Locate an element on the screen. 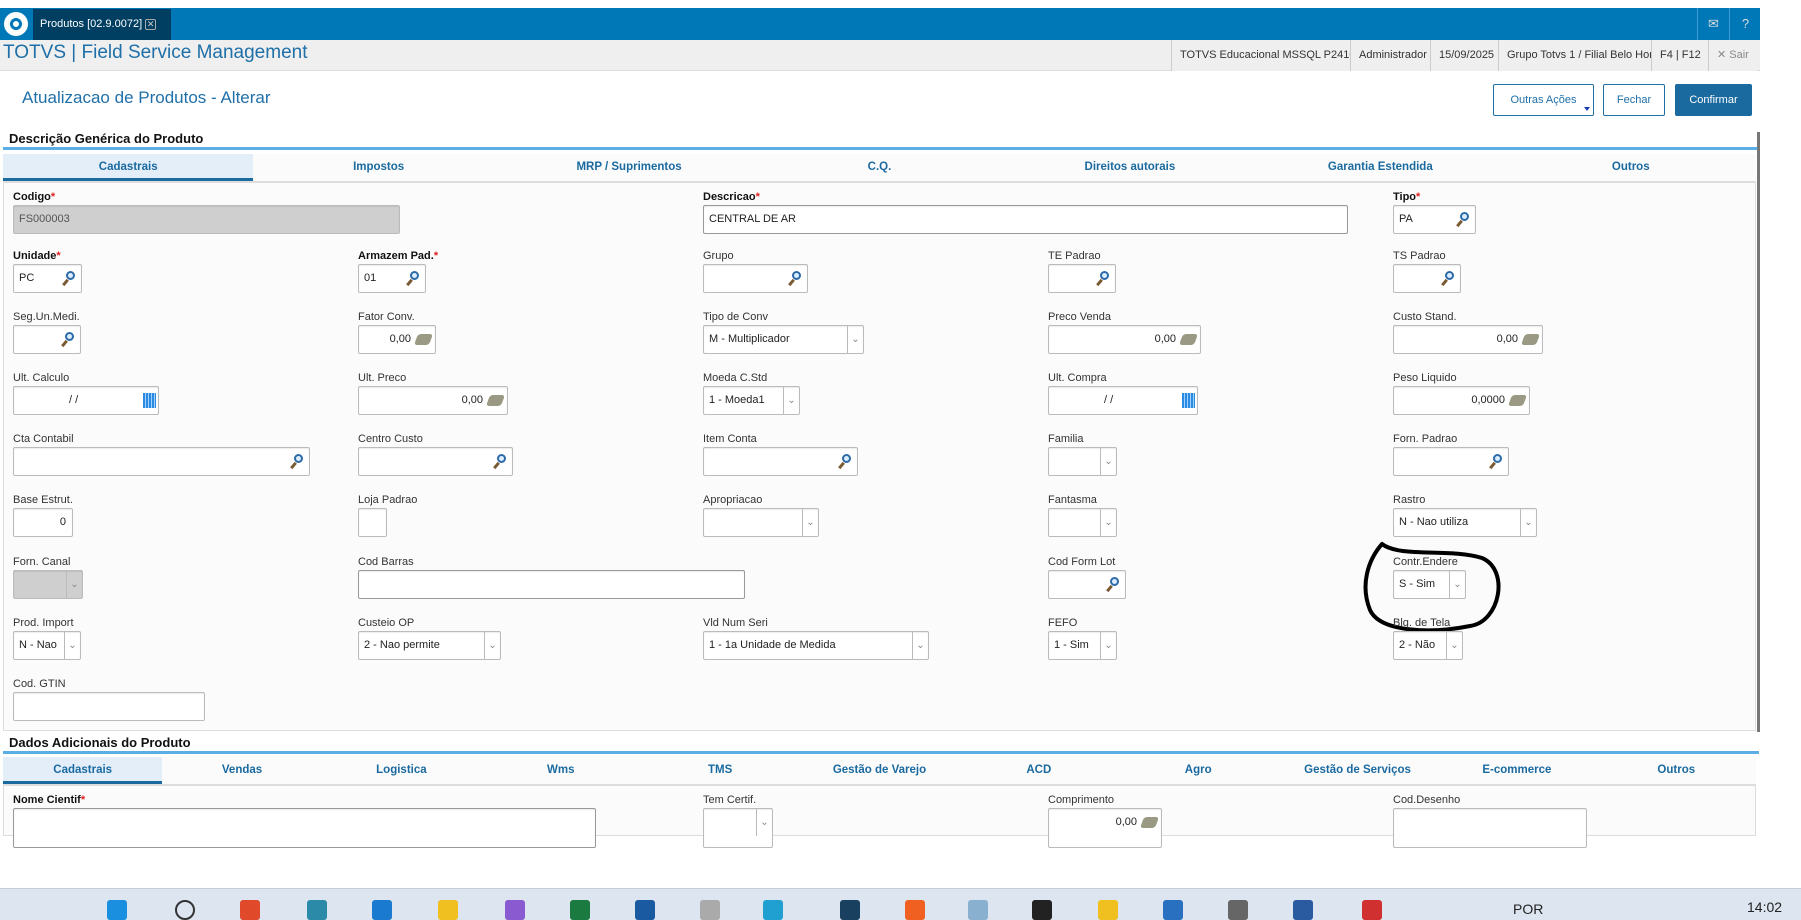 Image resolution: width=1801 pixels, height=920 pixels. tab-garantia-estendida: Garantia Estendida is located at coordinates (1380, 167).